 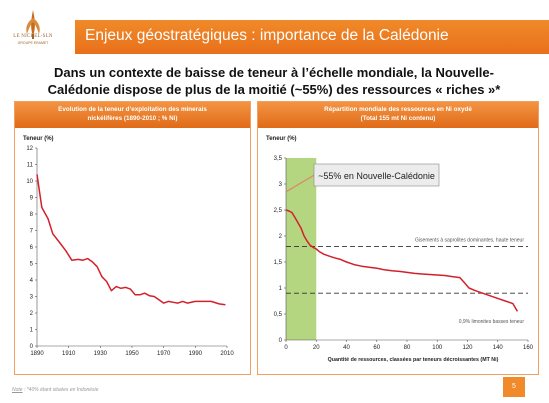 What do you see at coordinates (164, 354) in the screenshot?
I see `left-x-tick-label: 1970` at bounding box center [164, 354].